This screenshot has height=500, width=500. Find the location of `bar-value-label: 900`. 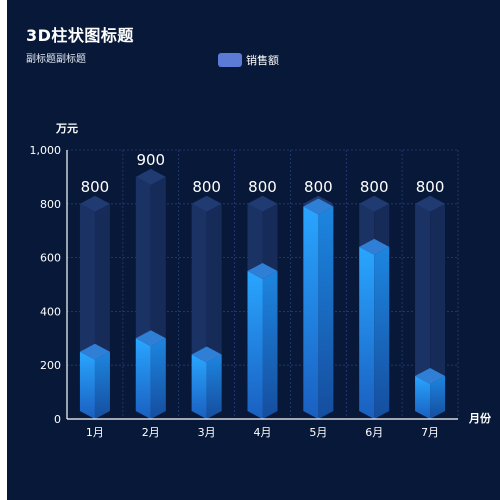

bar-value-label: 900 is located at coordinates (150, 160).